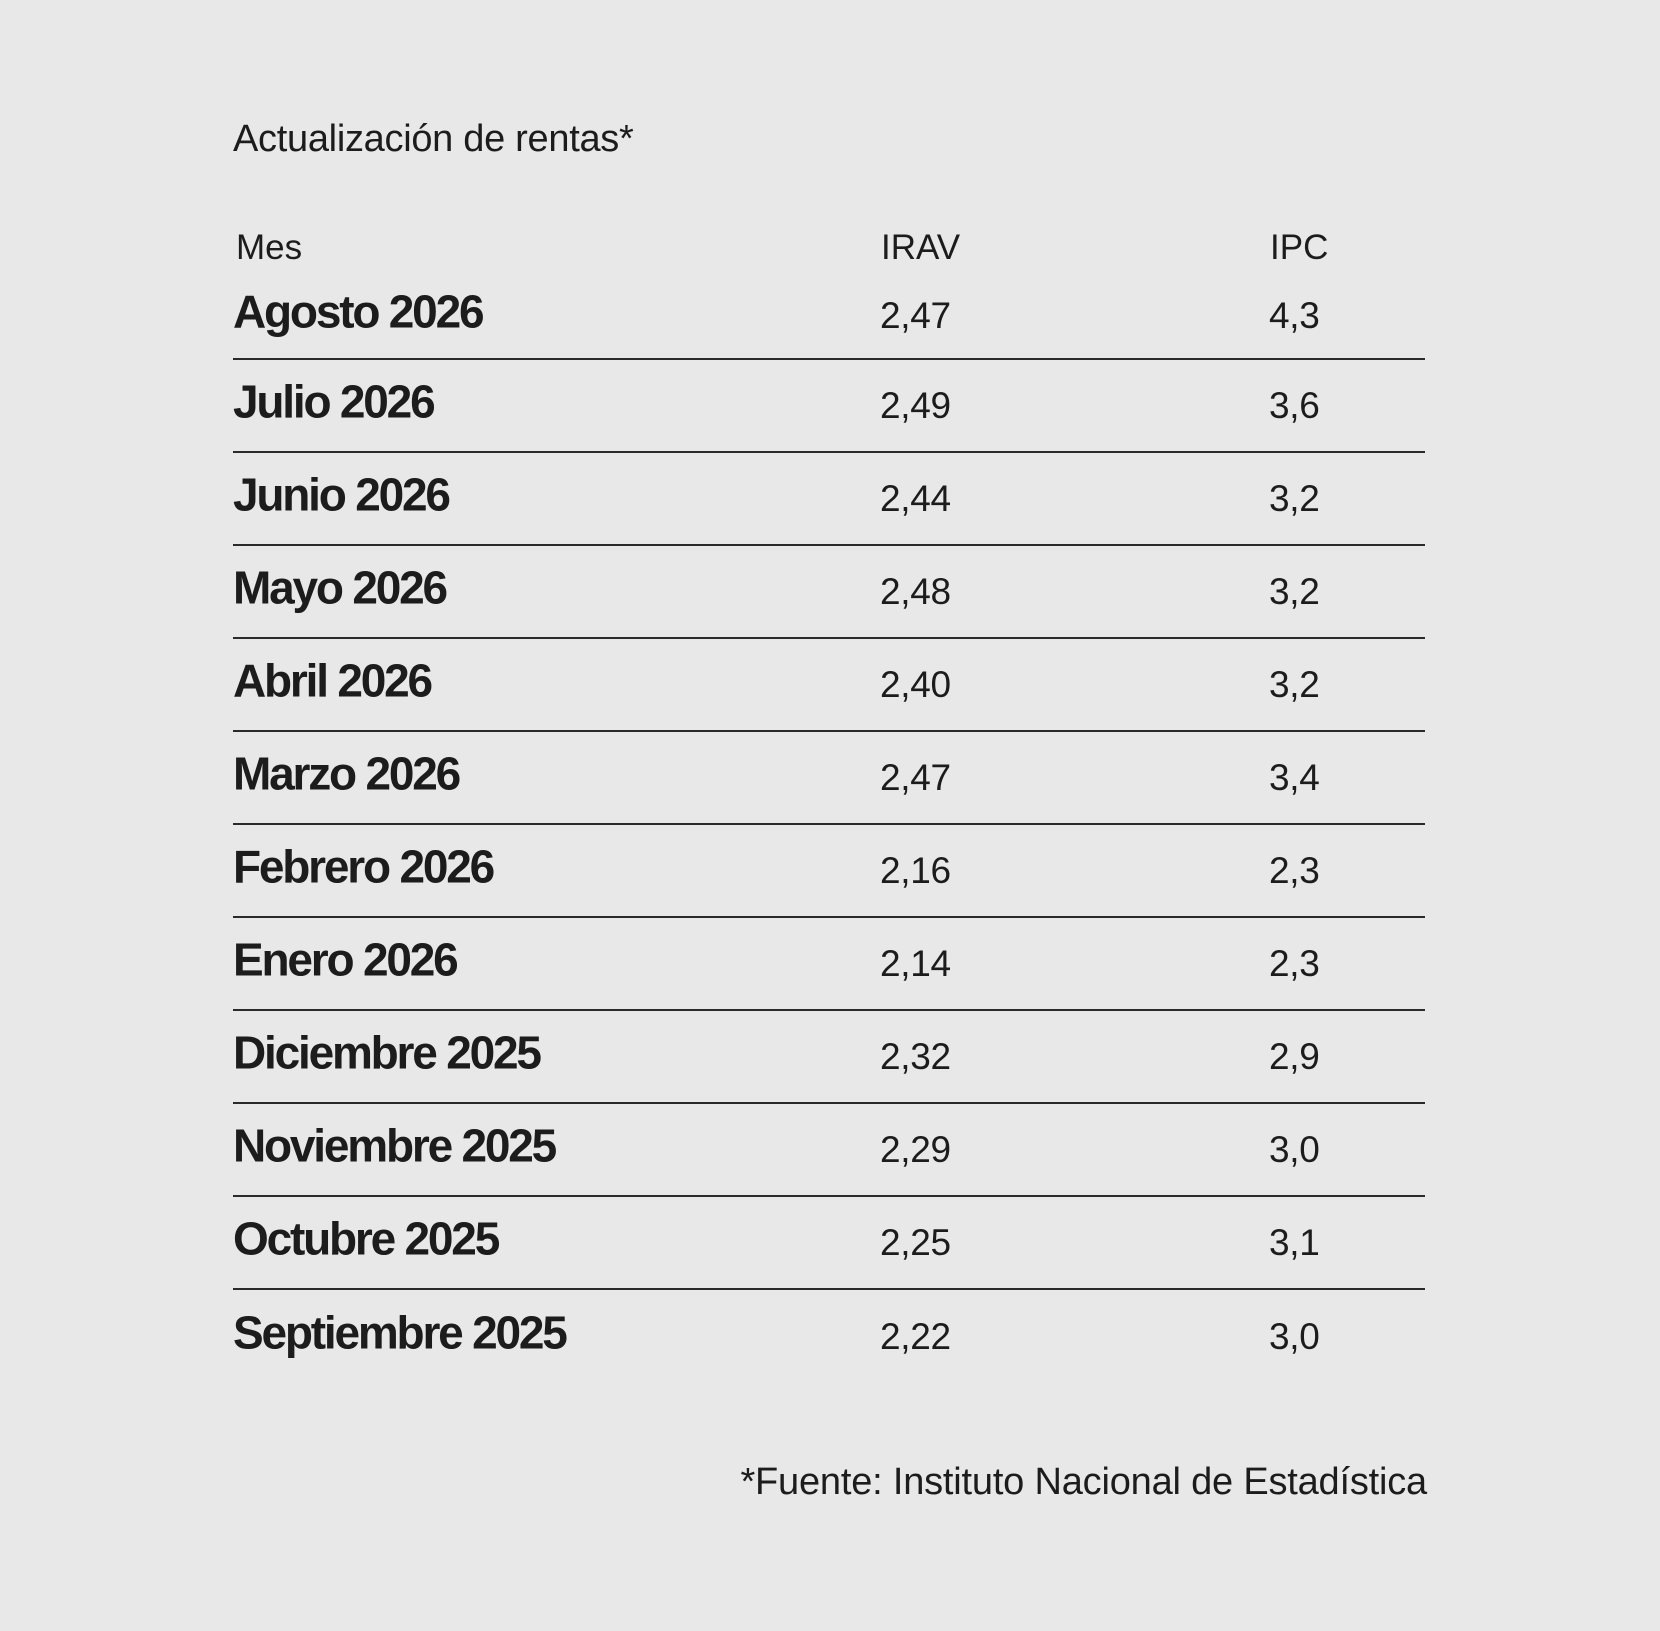 Image resolution: width=1660 pixels, height=1631 pixels. I want to click on cell-irav: 2,48, so click(915, 591).